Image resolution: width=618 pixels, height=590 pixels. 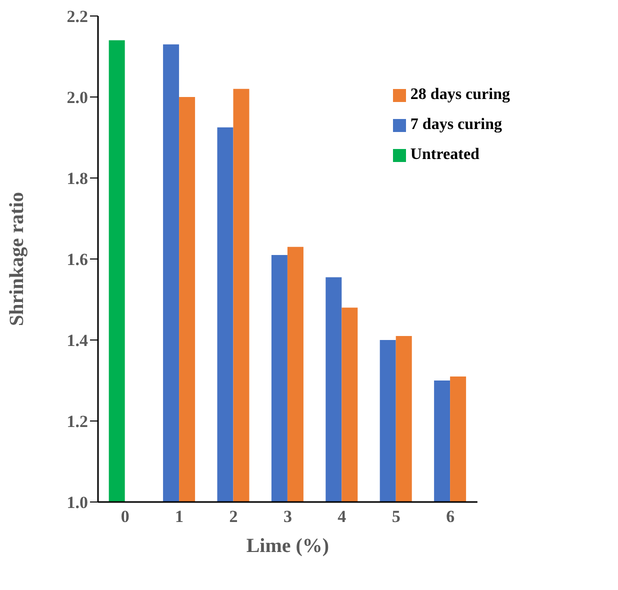 What do you see at coordinates (77, 340) in the screenshot?
I see `y-tick-label: 1.4` at bounding box center [77, 340].